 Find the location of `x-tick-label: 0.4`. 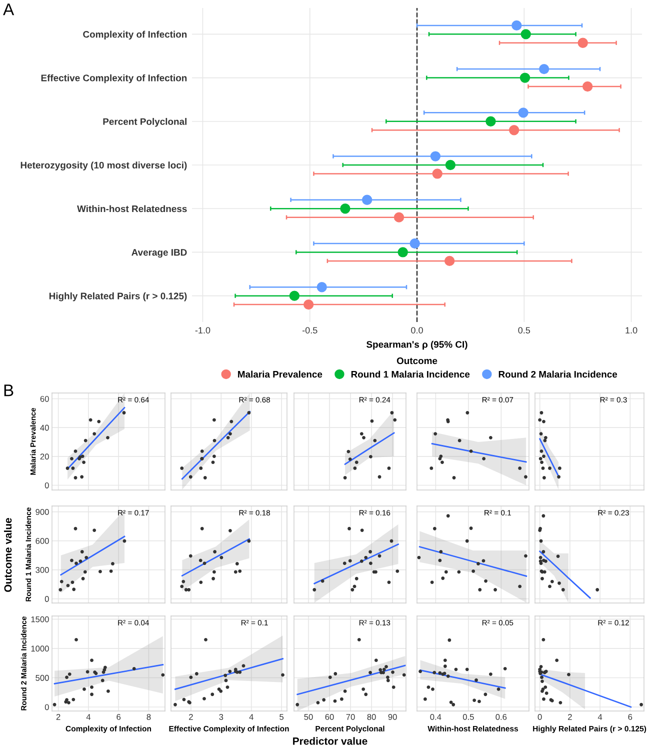

x-tick-label: 0.4 is located at coordinates (436, 717).